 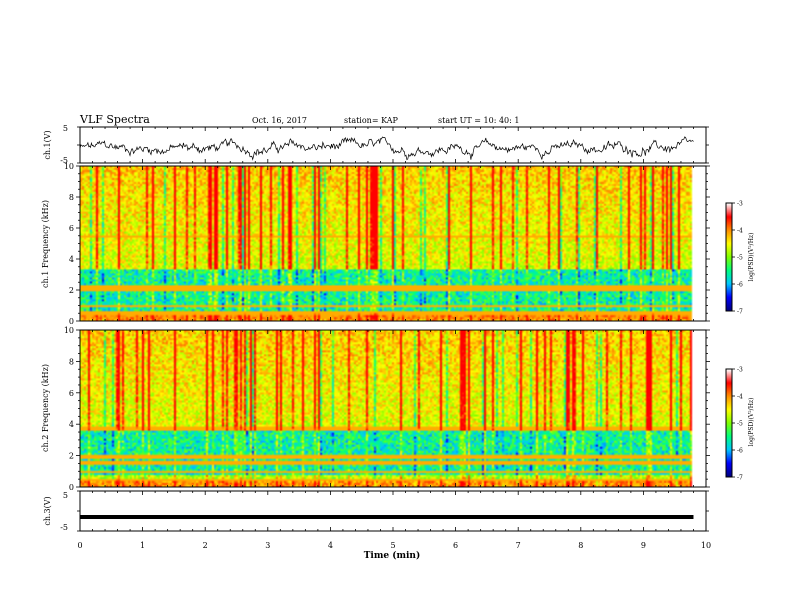 What do you see at coordinates (751, 257) in the screenshot?
I see `ch1-colorbar-label: log(PSD)(V²/Hz)` at bounding box center [751, 257].